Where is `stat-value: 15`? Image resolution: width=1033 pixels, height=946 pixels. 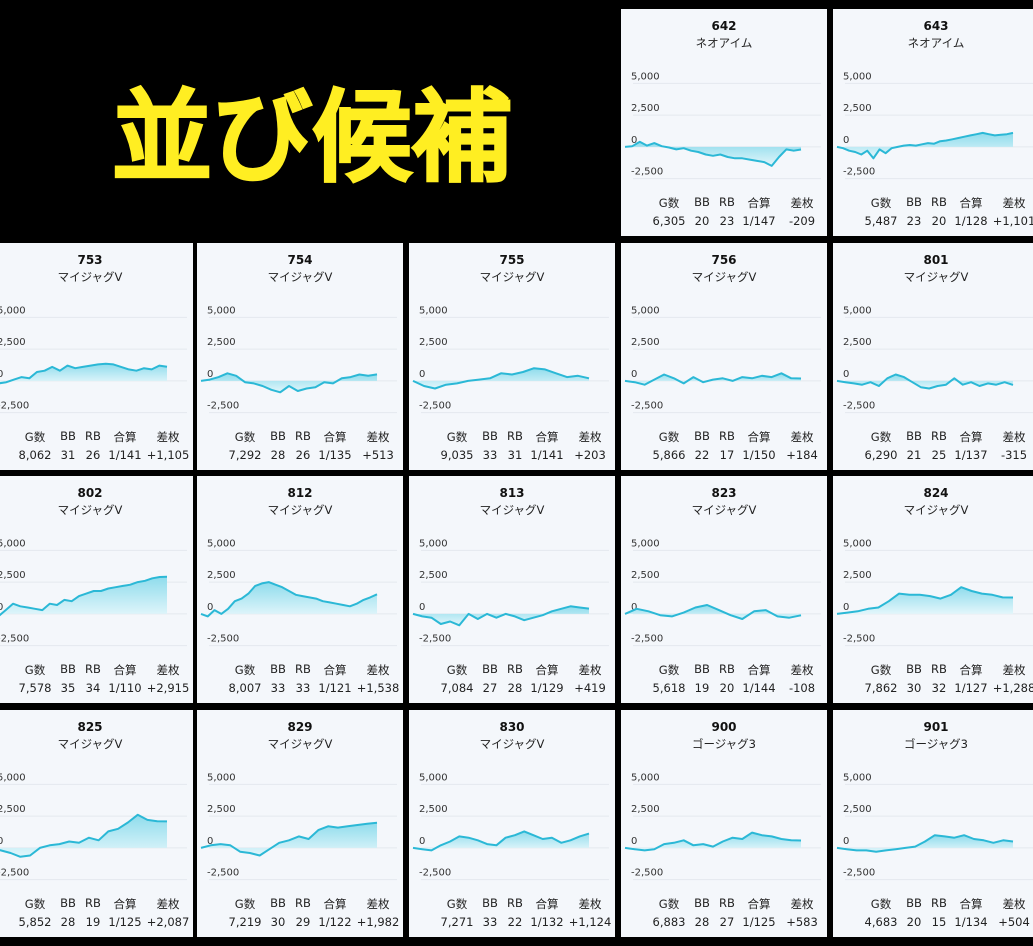
stat-value: 15 is located at coordinates (939, 922).